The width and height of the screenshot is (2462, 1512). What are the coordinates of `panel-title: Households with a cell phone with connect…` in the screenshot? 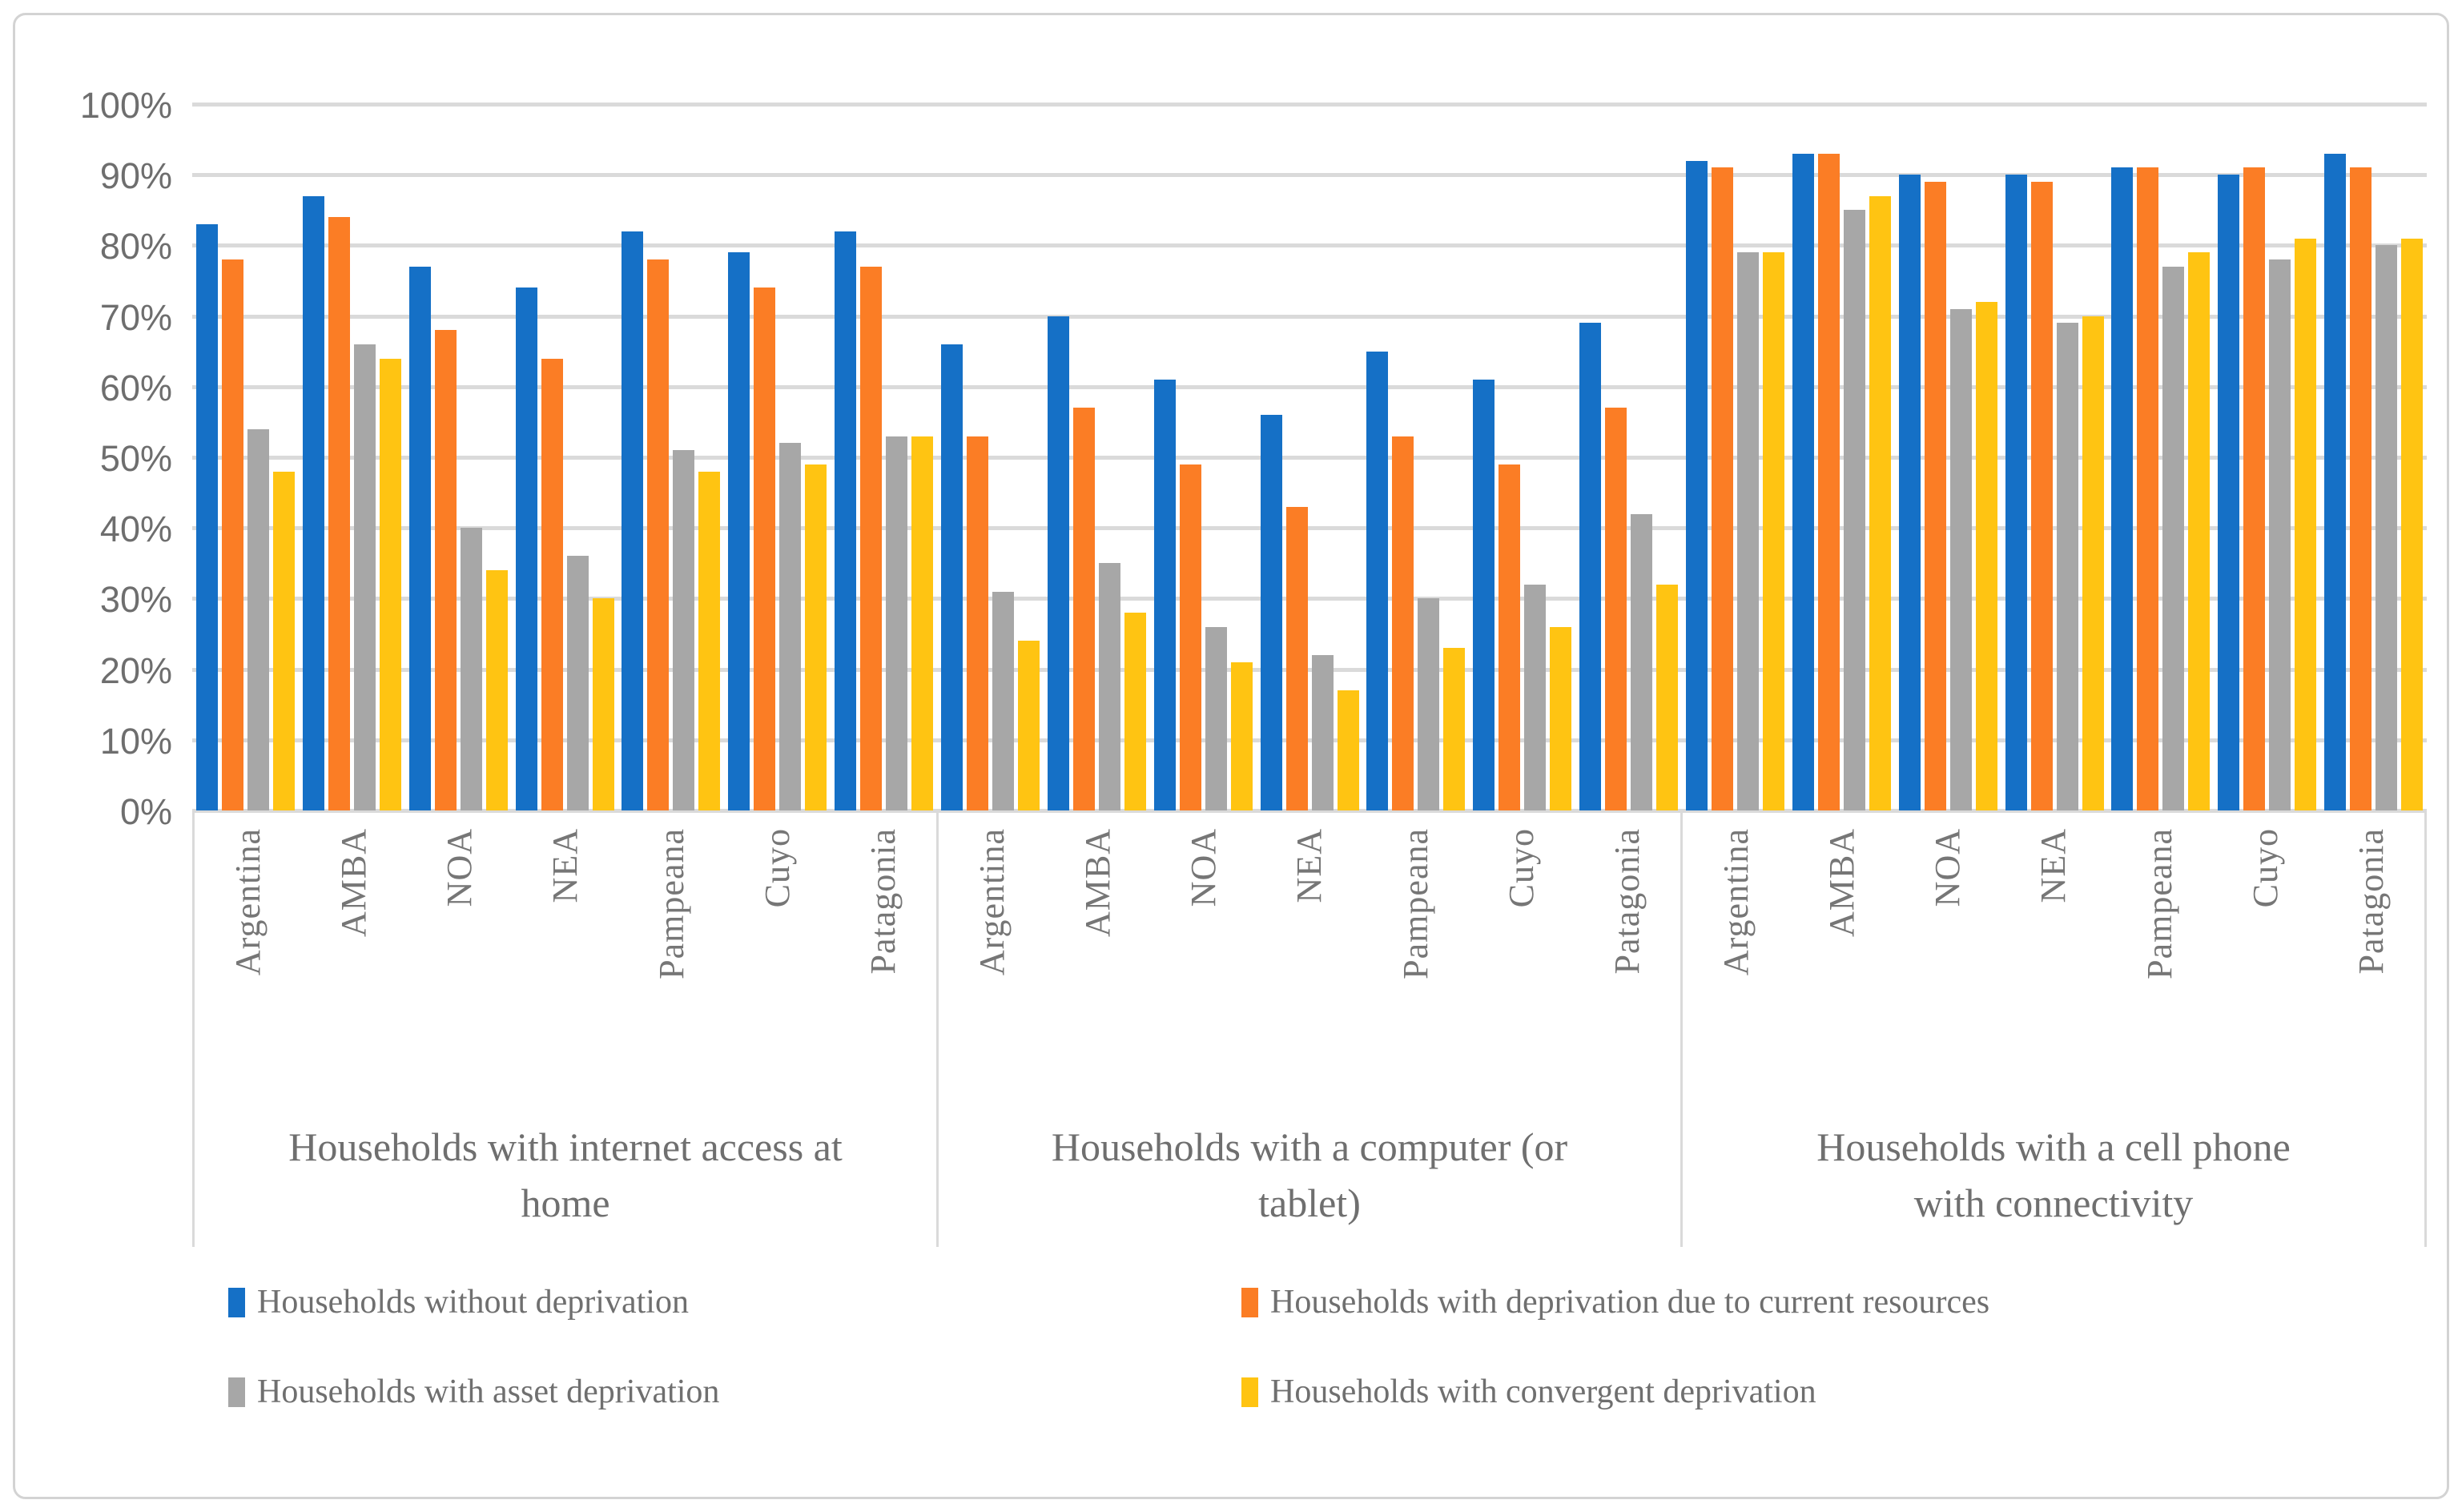 It's located at (2053, 1174).